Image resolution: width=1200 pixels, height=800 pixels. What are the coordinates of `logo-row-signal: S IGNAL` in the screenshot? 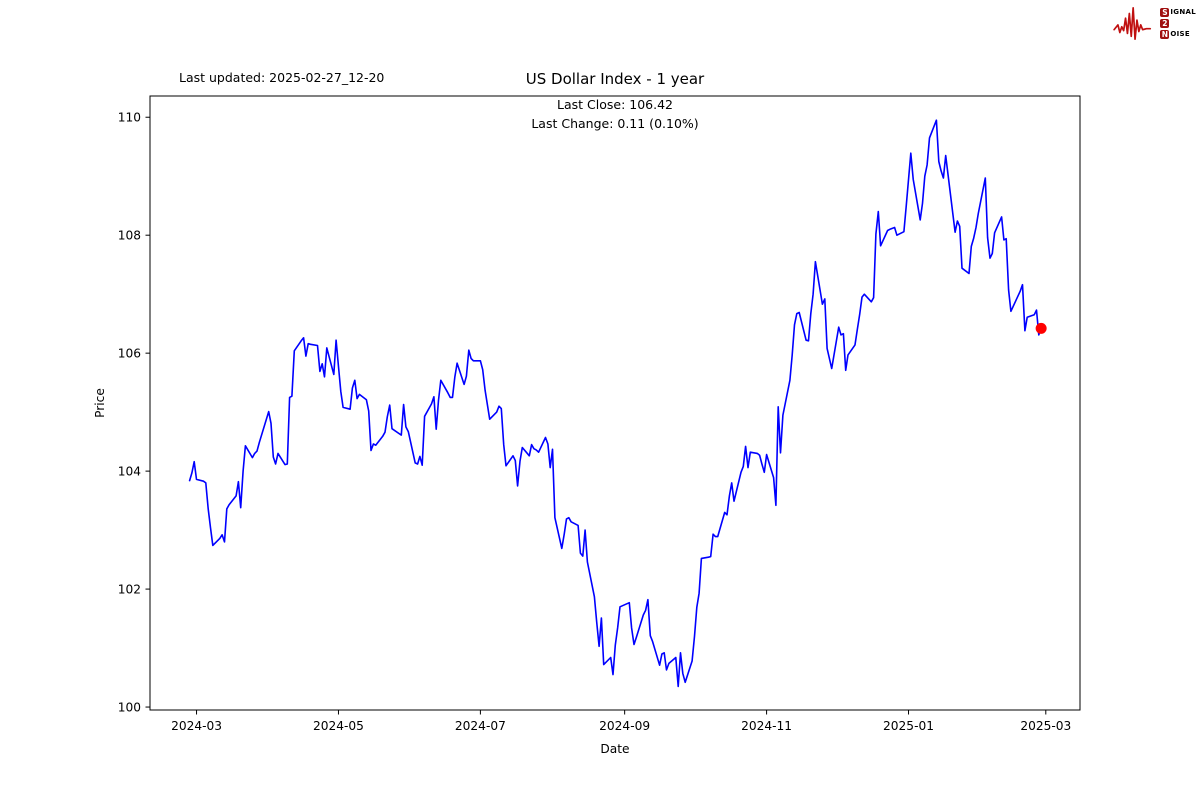 It's located at (1178, 12).